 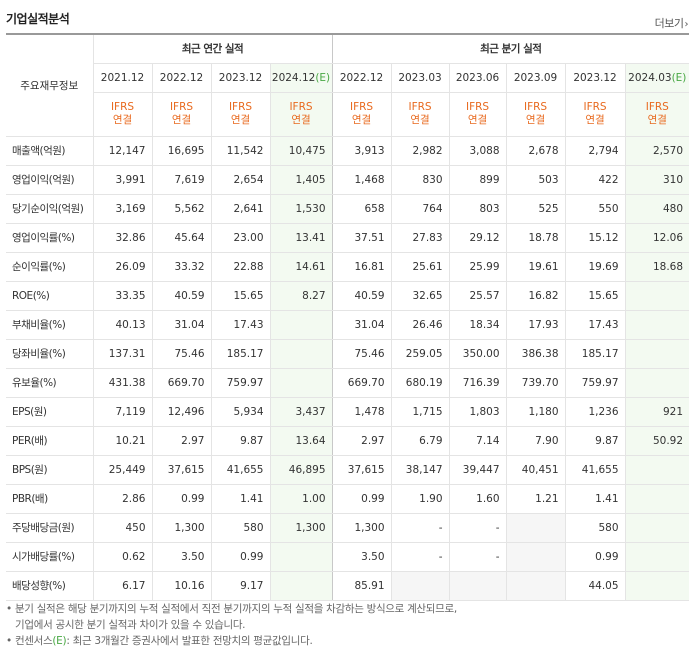 What do you see at coordinates (122, 470) in the screenshot?
I see `table-cell: 25,449` at bounding box center [122, 470].